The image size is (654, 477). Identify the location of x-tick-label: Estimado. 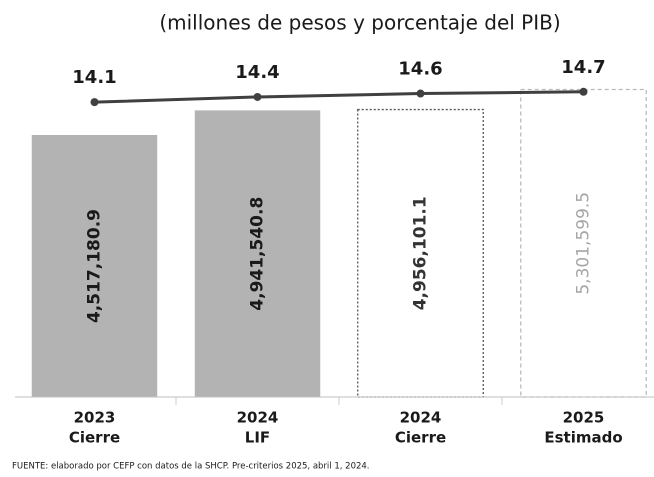
(583, 438).